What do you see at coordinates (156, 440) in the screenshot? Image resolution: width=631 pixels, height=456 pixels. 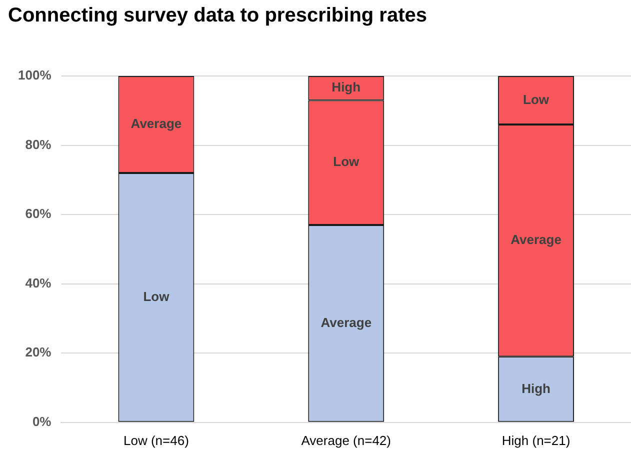 I see `x-tick-label: Low (n=46)` at bounding box center [156, 440].